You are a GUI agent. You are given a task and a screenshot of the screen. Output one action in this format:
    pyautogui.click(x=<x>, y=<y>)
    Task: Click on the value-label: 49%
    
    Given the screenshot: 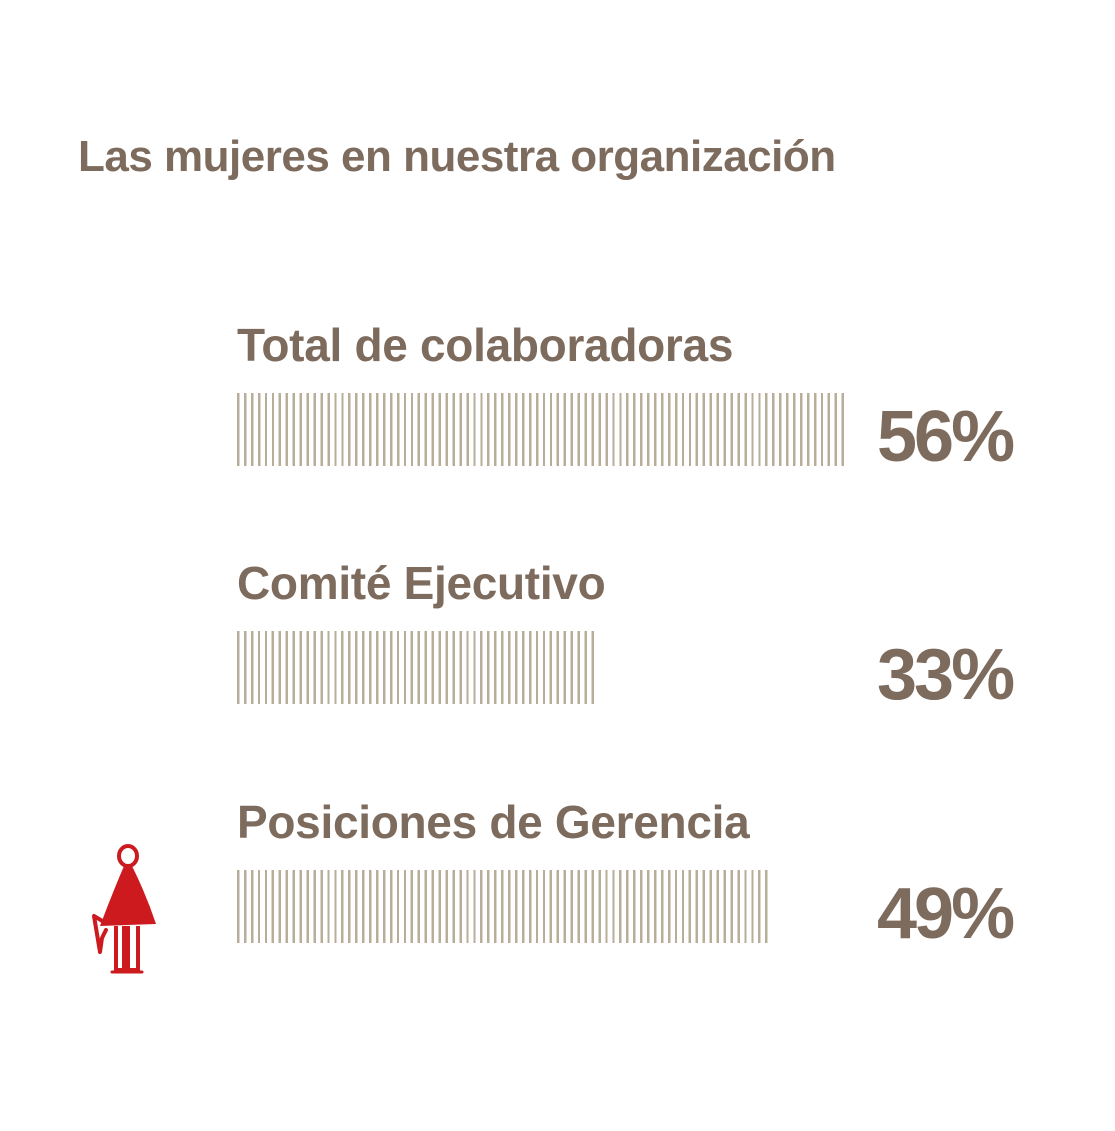 What is the action you would take?
    pyautogui.click(x=946, y=914)
    